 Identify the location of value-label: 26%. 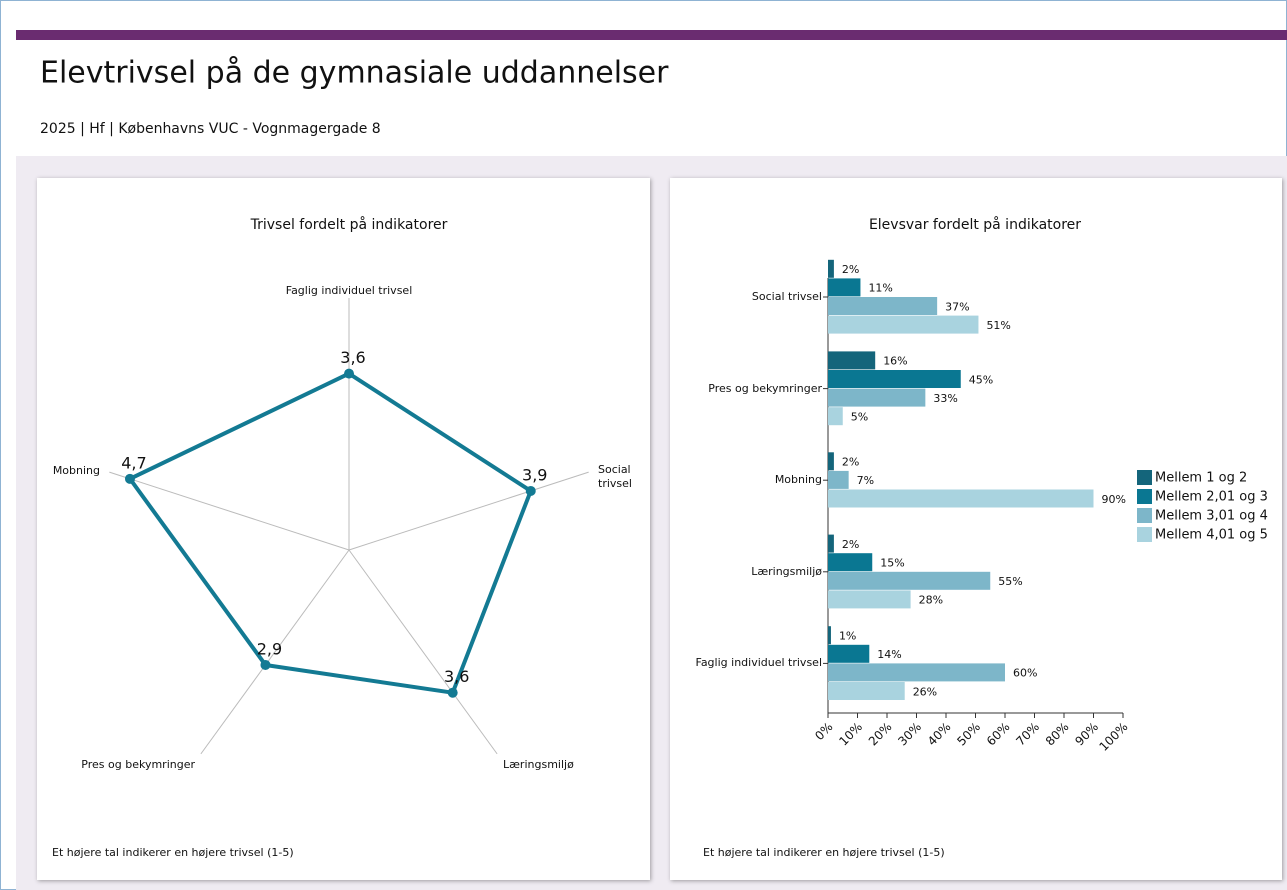
(925, 691).